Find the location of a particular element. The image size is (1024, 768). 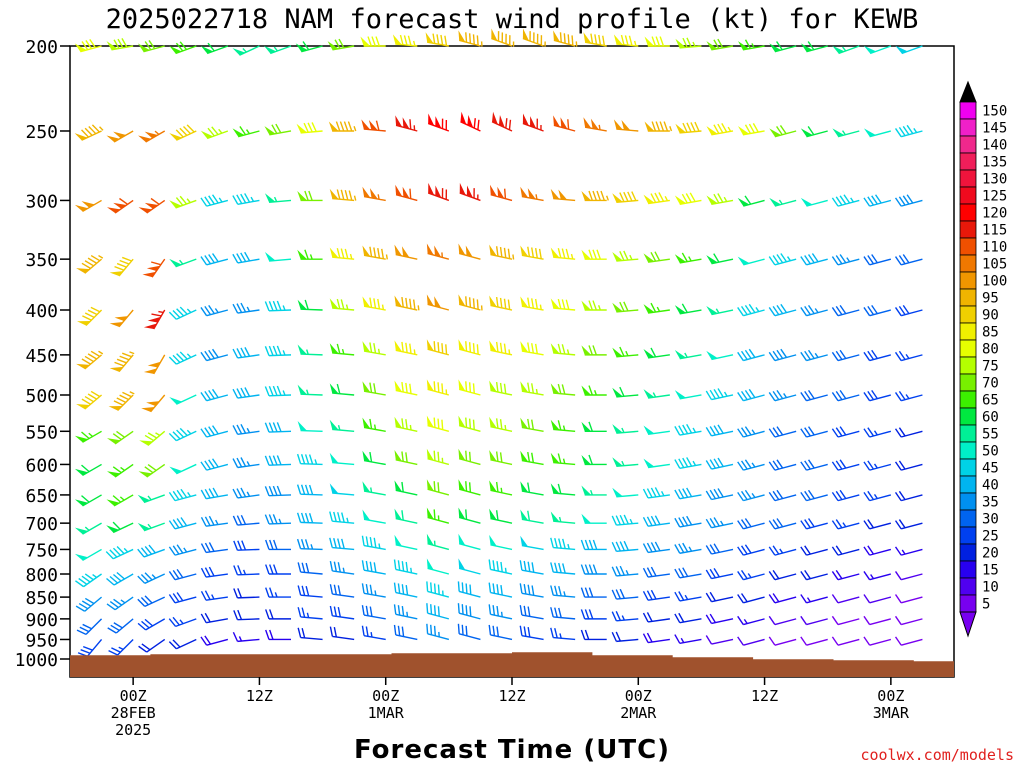

colorbar-label: 65 is located at coordinates (990, 401).